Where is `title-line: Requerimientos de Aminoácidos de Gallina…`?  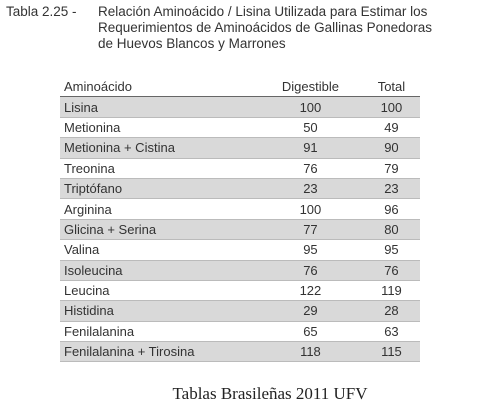 title-line: Requerimientos de Aminoácidos de Gallina… is located at coordinates (265, 27).